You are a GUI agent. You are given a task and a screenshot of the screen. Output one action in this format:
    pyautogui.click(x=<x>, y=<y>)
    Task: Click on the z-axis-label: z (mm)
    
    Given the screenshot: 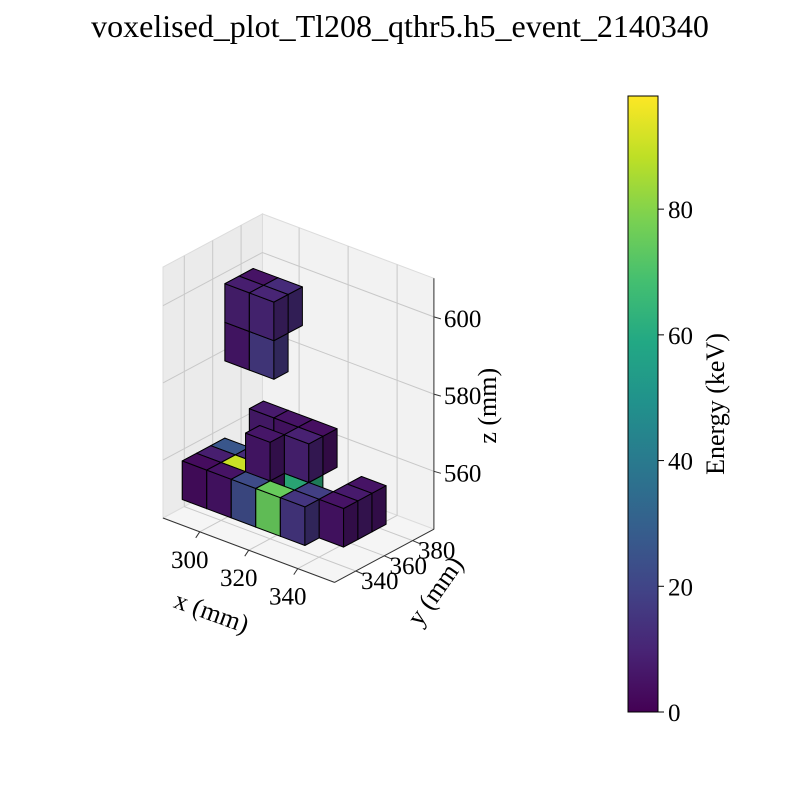 What is the action you would take?
    pyautogui.click(x=487, y=406)
    